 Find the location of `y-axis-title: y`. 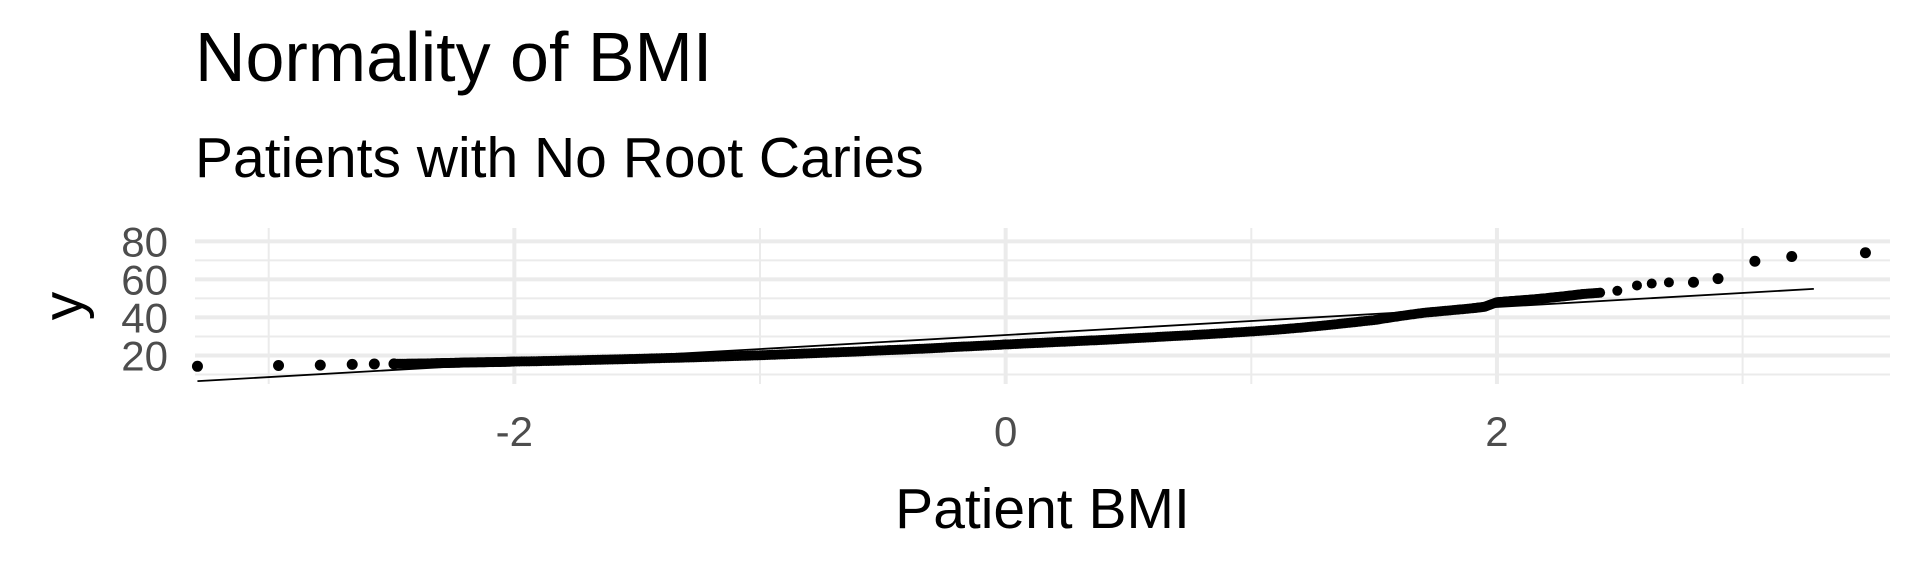

y-axis-title: y is located at coordinates (63, 305).